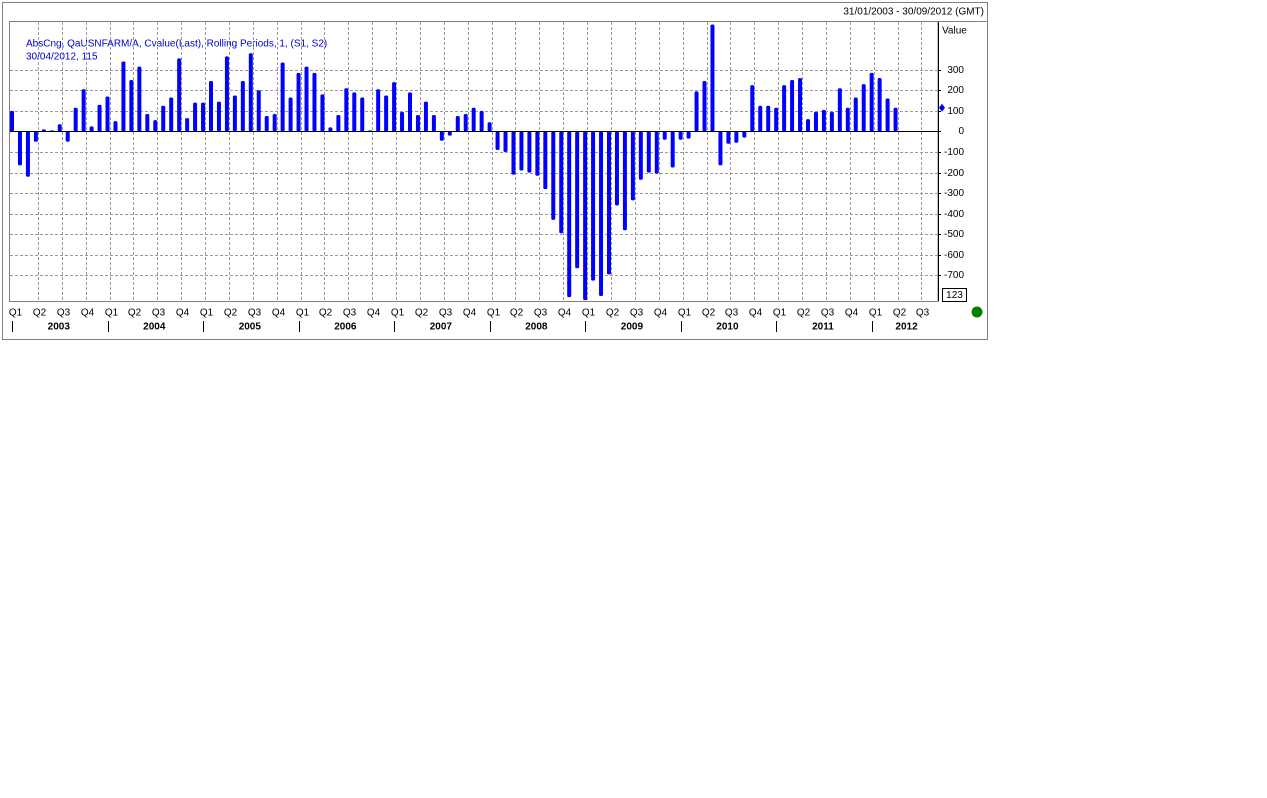 The height and width of the screenshot is (798, 1267). Describe the element at coordinates (250, 327) in the screenshot. I see `year-label: 2005` at that location.